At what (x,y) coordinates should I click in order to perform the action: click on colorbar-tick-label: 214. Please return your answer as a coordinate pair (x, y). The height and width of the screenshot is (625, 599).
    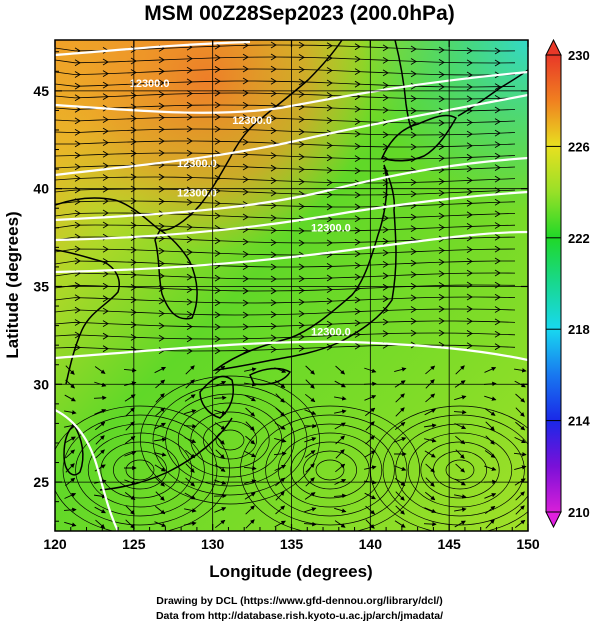
    Looking at the image, I should click on (579, 421).